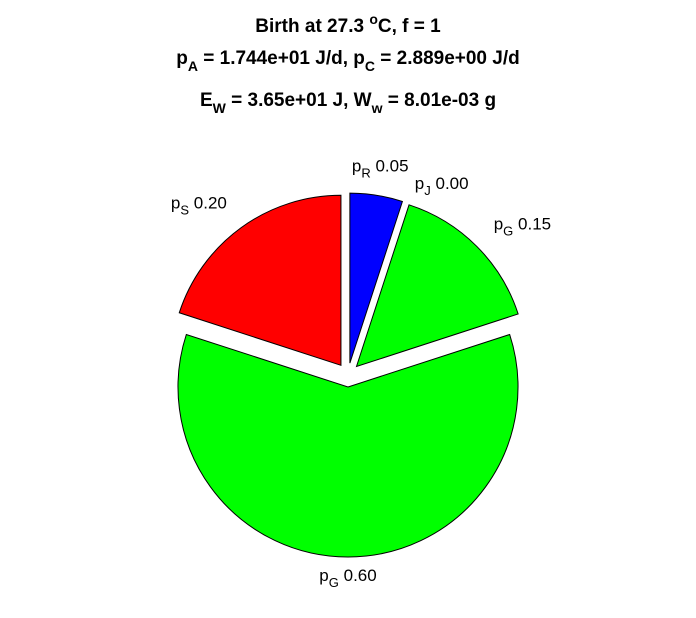 The width and height of the screenshot is (696, 618). Describe the element at coordinates (370, 66) in the screenshot. I see `text-span: C` at that location.